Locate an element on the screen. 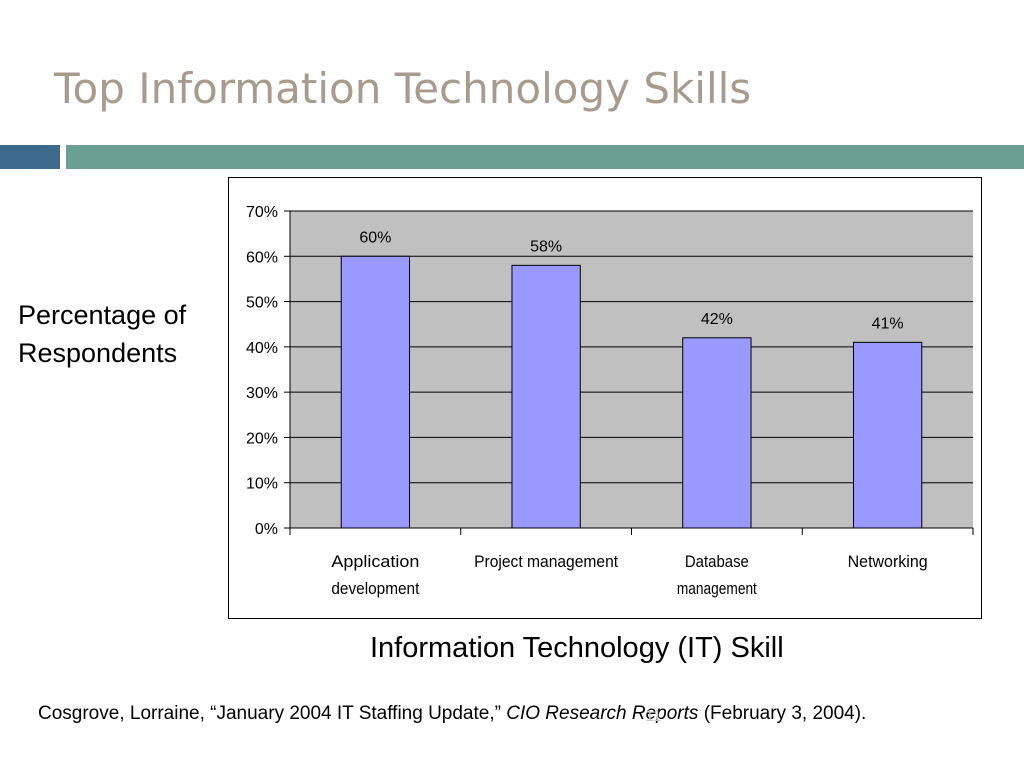  y-tick-label: 60% is located at coordinates (262, 257).